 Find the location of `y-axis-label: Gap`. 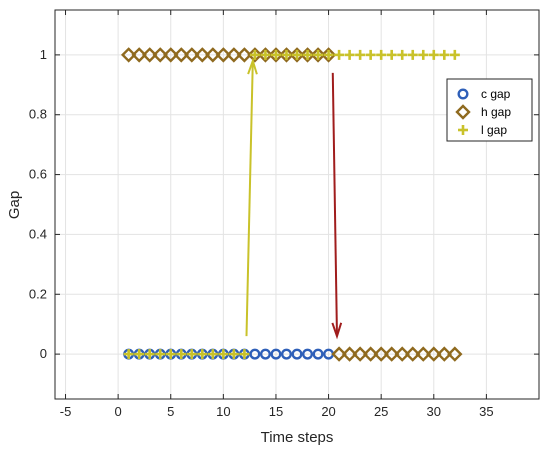

y-axis-label: Gap is located at coordinates (14, 205).